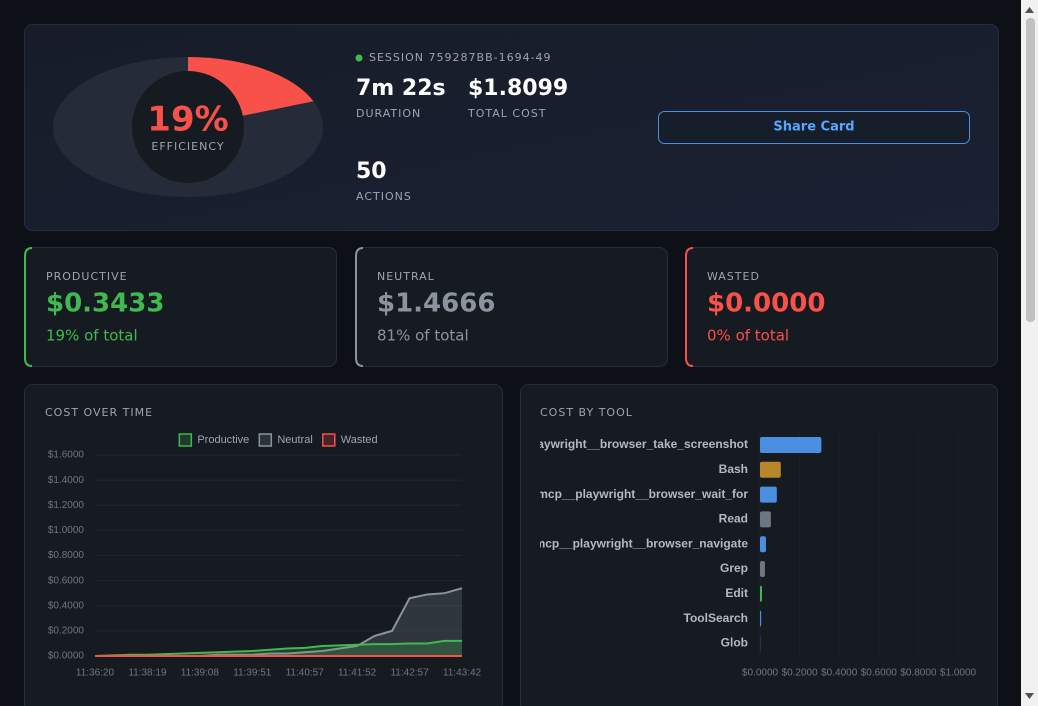 The image size is (1038, 706). I want to click on stat-label: ACTIONS, so click(384, 196).